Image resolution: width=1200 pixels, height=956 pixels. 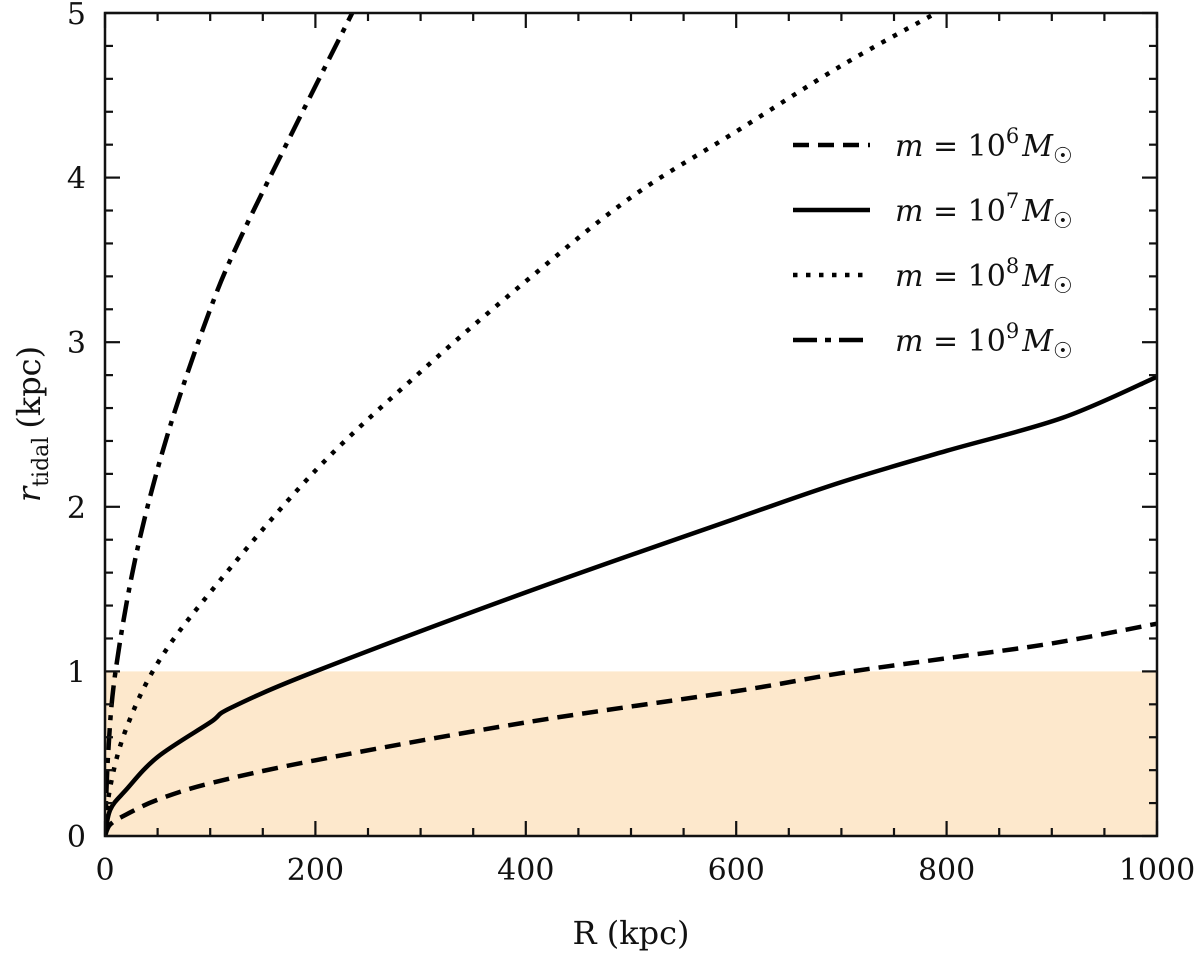 I want to click on legend: m = 106 M☉ m = 107 M☉ m = 108 M☉ m = 109 M☉, so click(x=933, y=244).